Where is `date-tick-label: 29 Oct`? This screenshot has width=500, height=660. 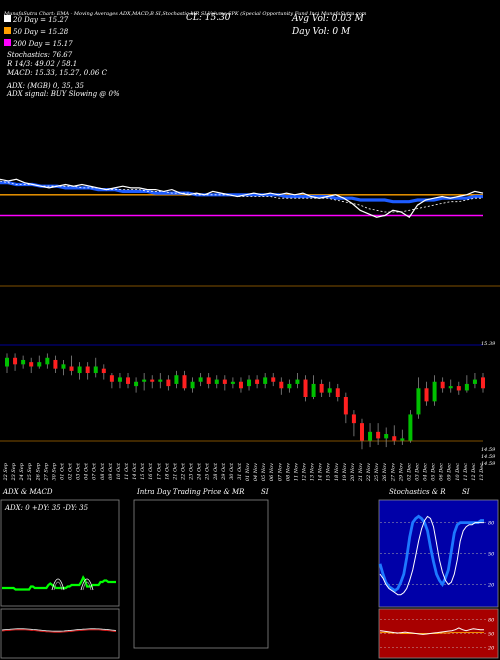
date-tick-label: 29 Oct is located at coordinates (224, 471).